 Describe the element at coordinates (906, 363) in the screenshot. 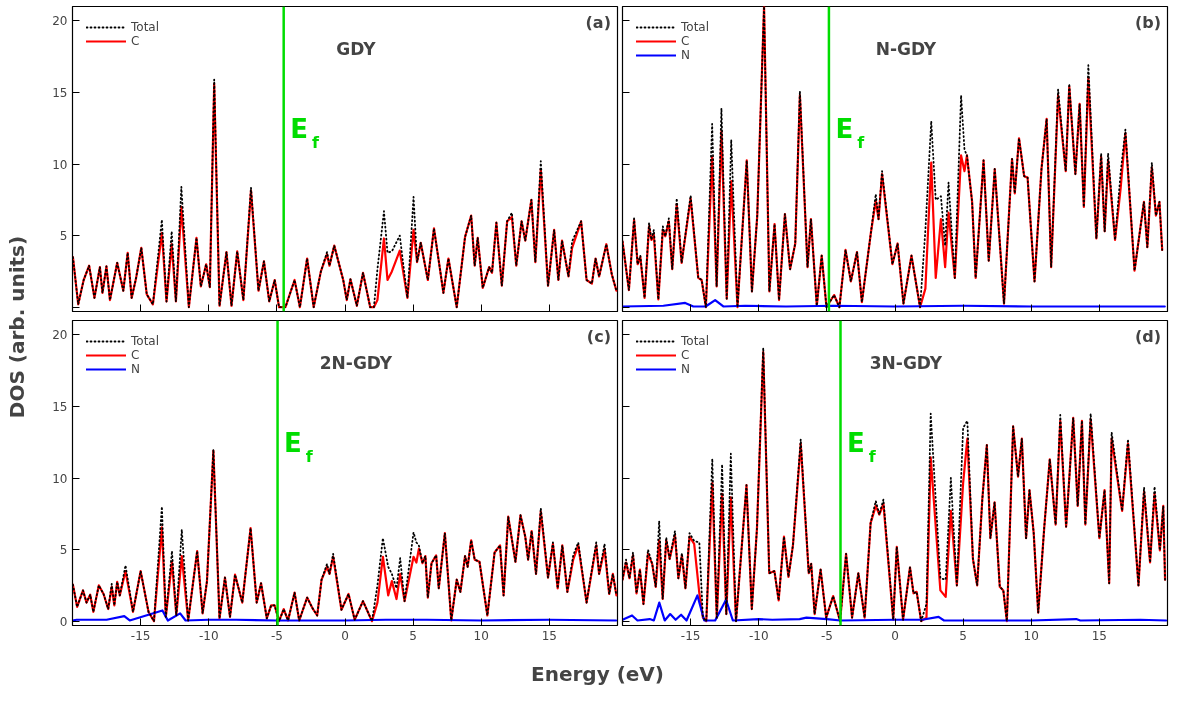

I see `text: 3N-GDY` at that location.